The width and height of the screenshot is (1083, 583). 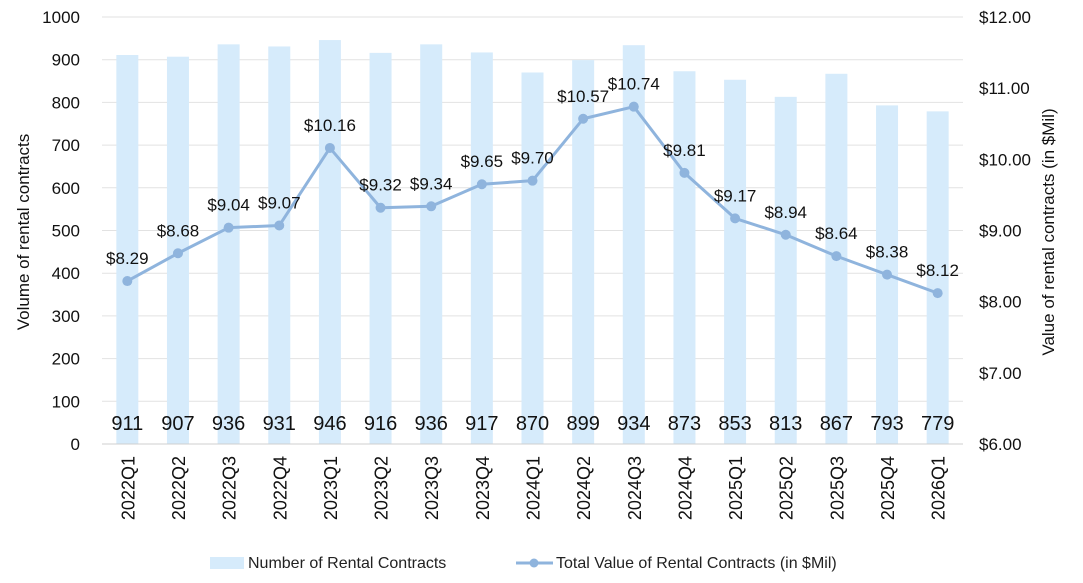 I want to click on y-tick-label: 600, so click(x=66, y=188).